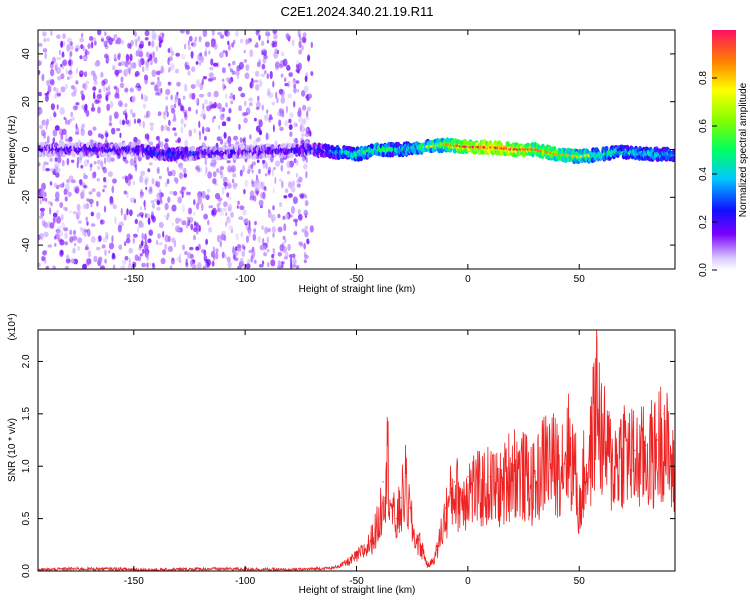  I want to click on y-tick-label: -20, so click(26, 197).